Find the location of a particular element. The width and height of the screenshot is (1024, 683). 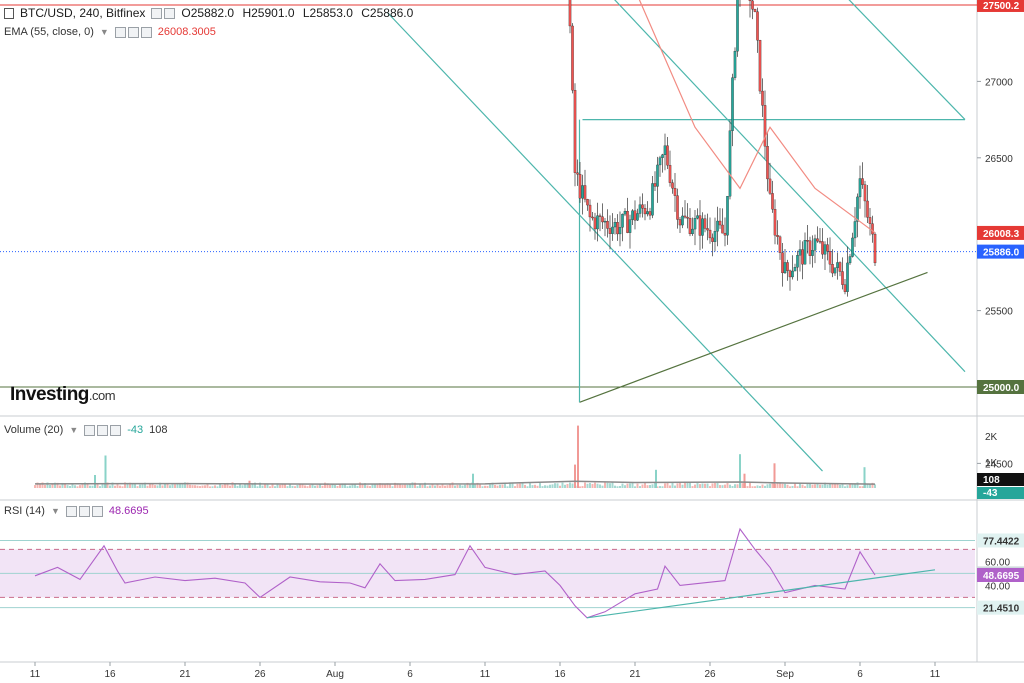

rsi-level-label: 48.6695 is located at coordinates (1001, 576).